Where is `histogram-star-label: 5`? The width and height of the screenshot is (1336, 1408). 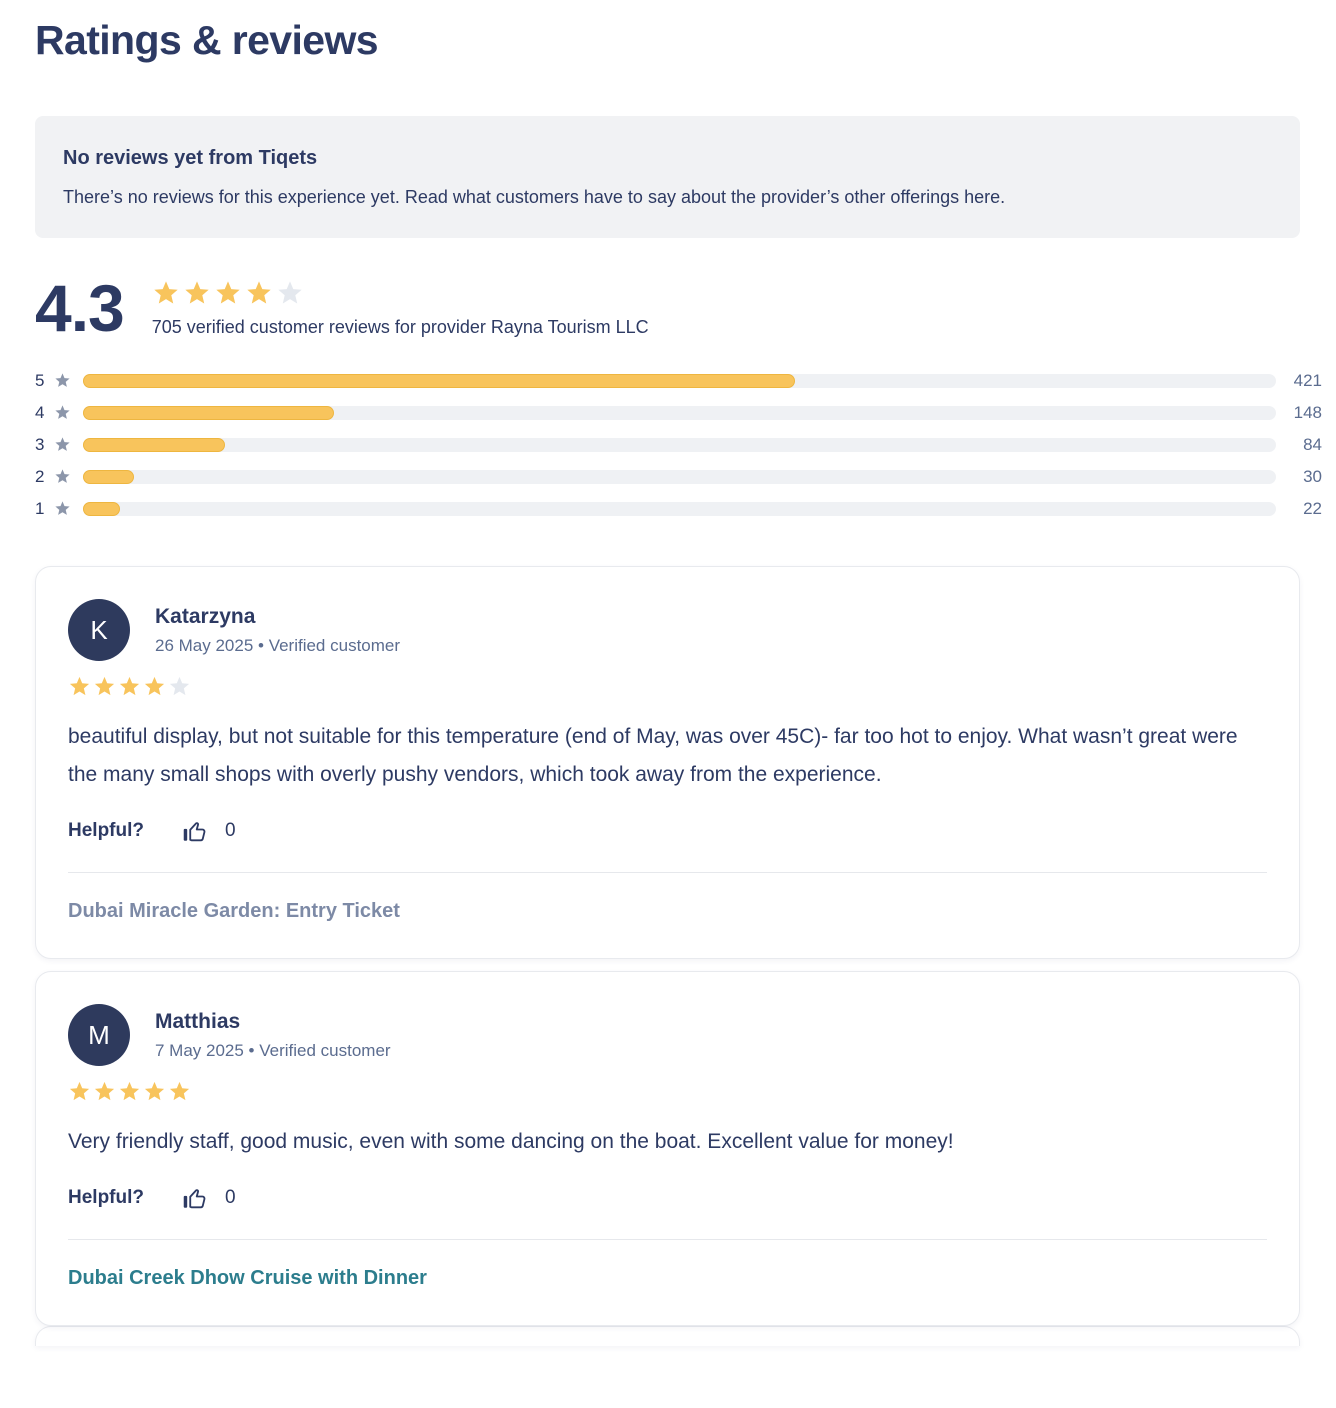 histogram-star-label: 5 is located at coordinates (40, 380).